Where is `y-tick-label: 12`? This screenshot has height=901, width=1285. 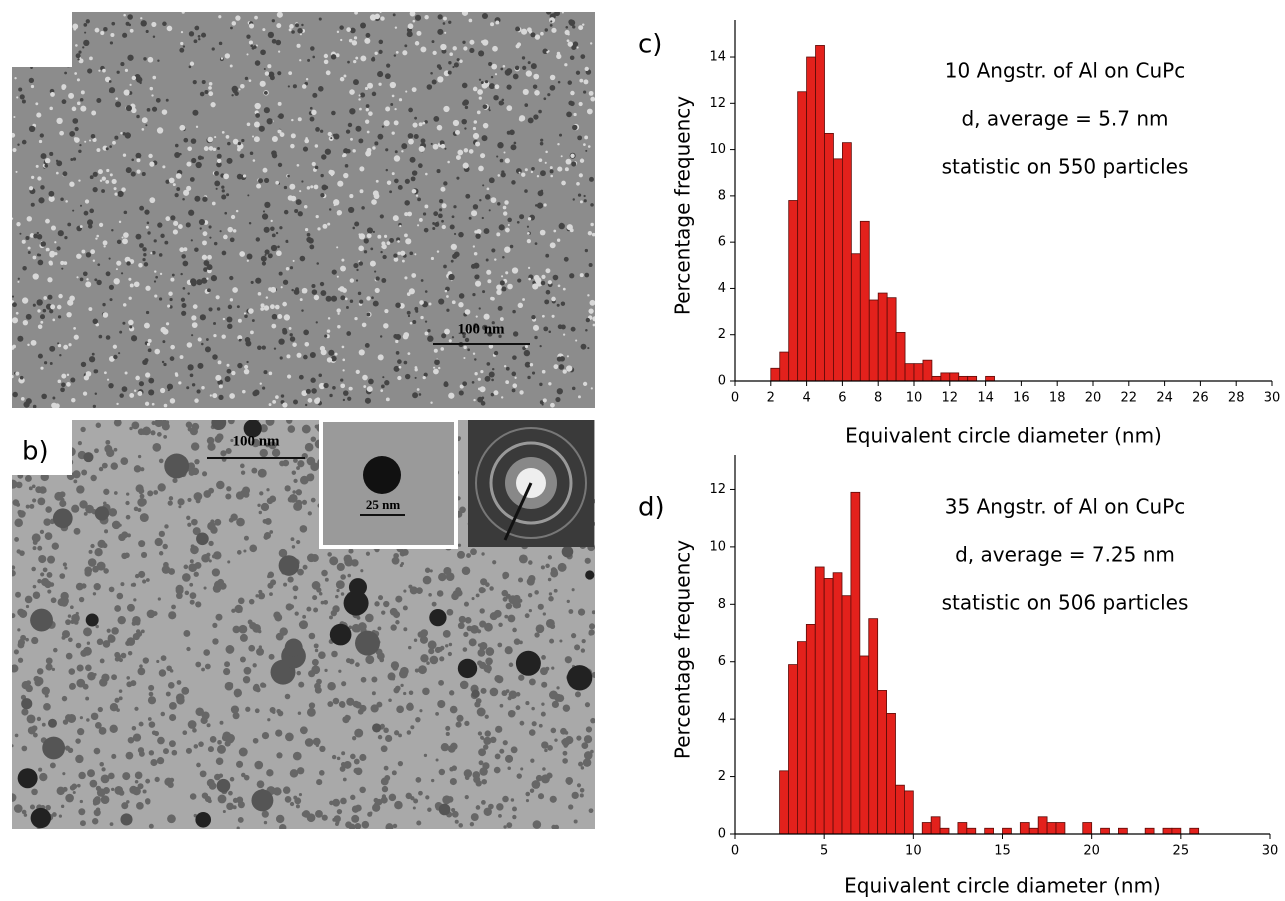 y-tick-label: 12 is located at coordinates (717, 489).